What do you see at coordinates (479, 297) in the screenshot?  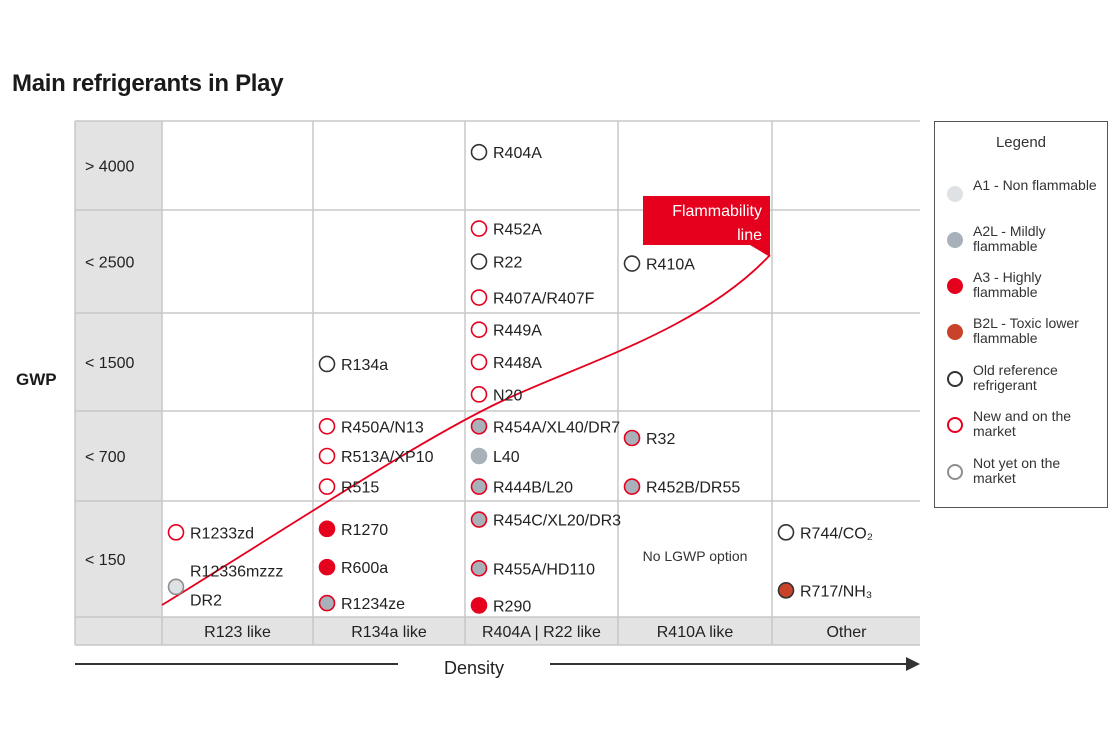 I see `marker-r407a-r407f` at bounding box center [479, 297].